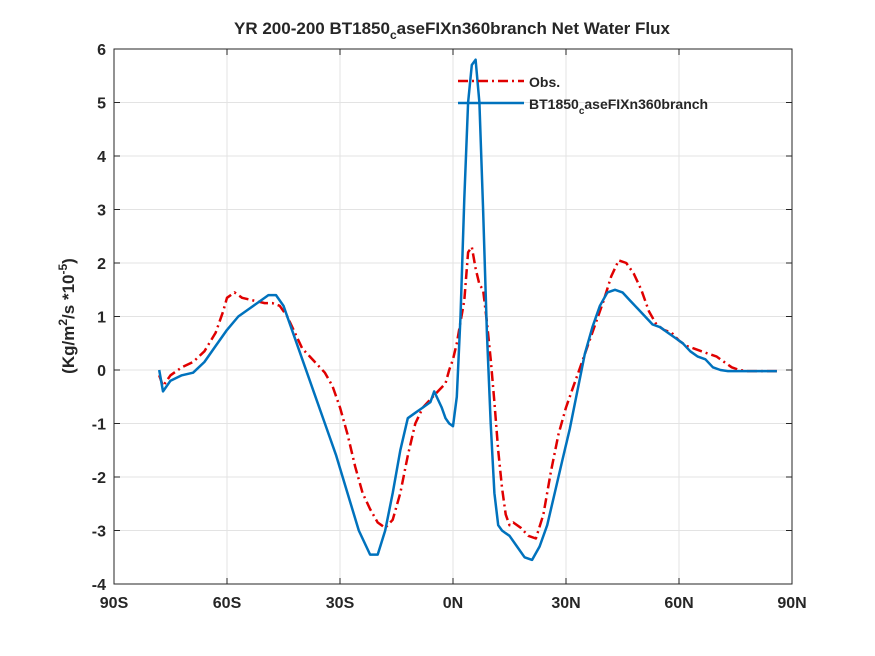 This screenshot has height=656, width=875. Describe the element at coordinates (534, 28) in the screenshot. I see `chart-title-rest: aseFIXn360branch Net Water Flux` at that location.